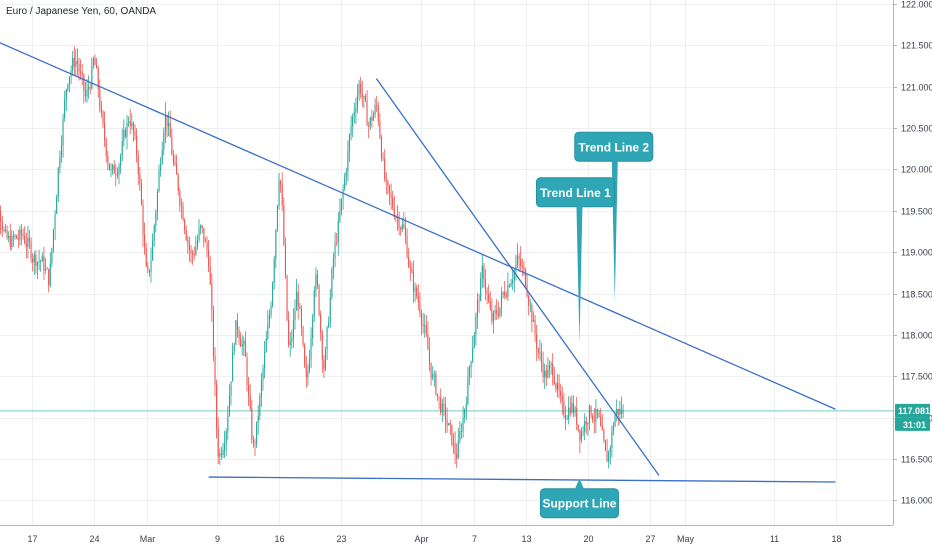 The width and height of the screenshot is (932, 550). What do you see at coordinates (916, 501) in the screenshot?
I see `price-tick-label: 116.000` at bounding box center [916, 501].